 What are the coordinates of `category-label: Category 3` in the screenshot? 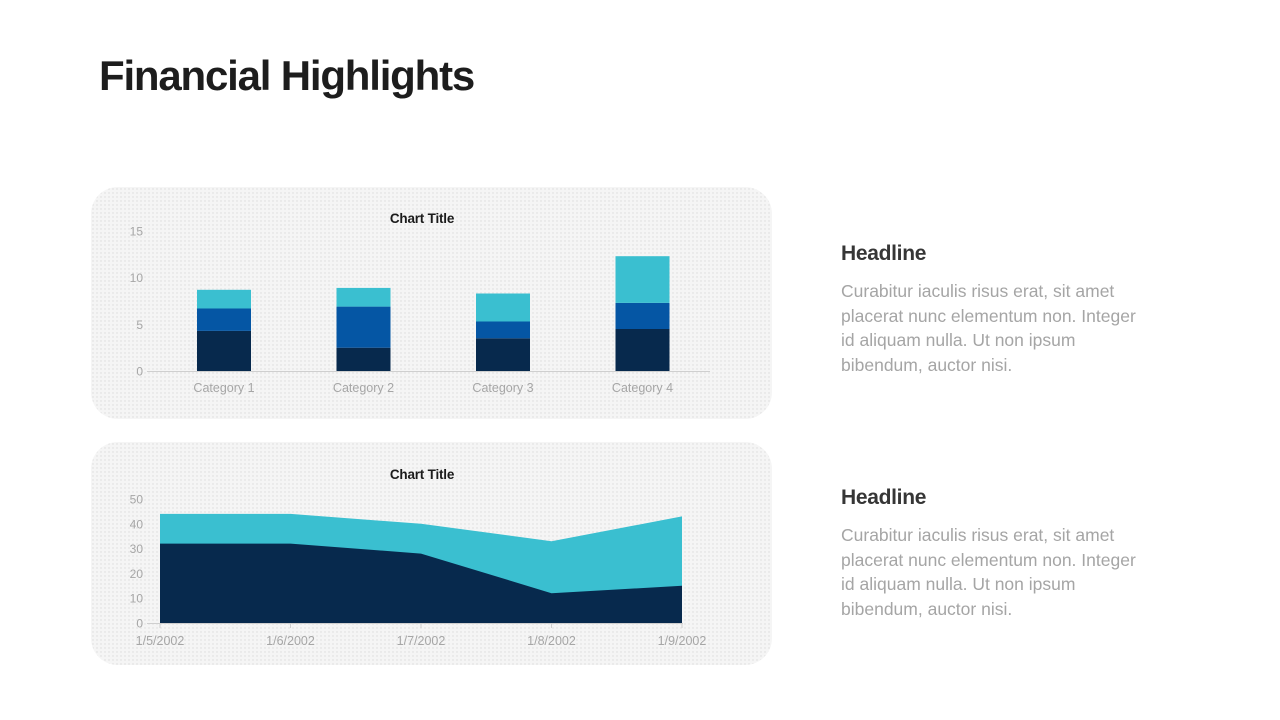 It's located at (502, 388).